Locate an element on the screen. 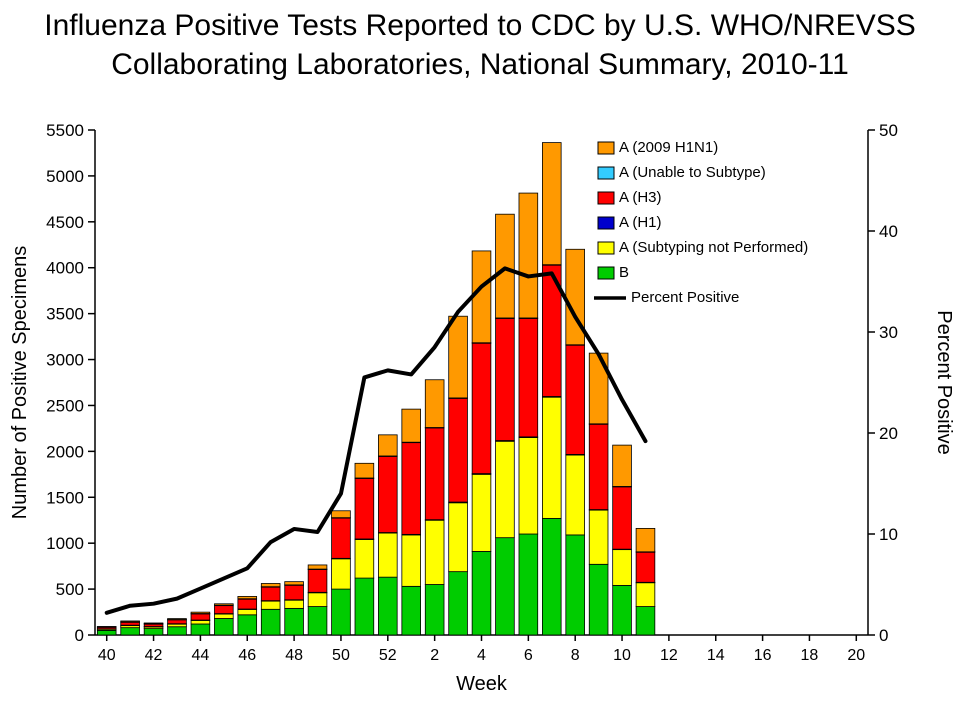 This screenshot has height=720, width=960. legend-swatch-a-subtyping-not-performed- is located at coordinates (606, 248).